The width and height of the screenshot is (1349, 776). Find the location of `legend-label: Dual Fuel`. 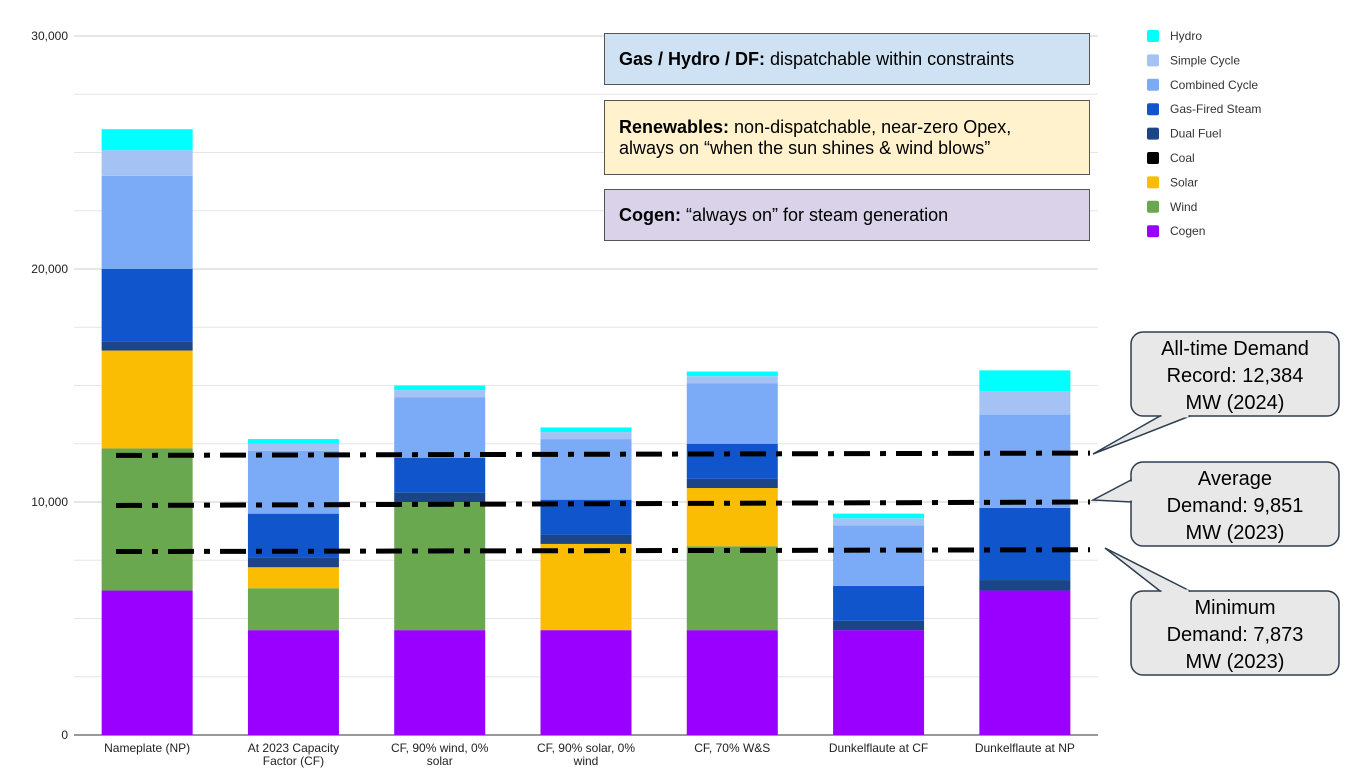

legend-label: Dual Fuel is located at coordinates (1195, 134).